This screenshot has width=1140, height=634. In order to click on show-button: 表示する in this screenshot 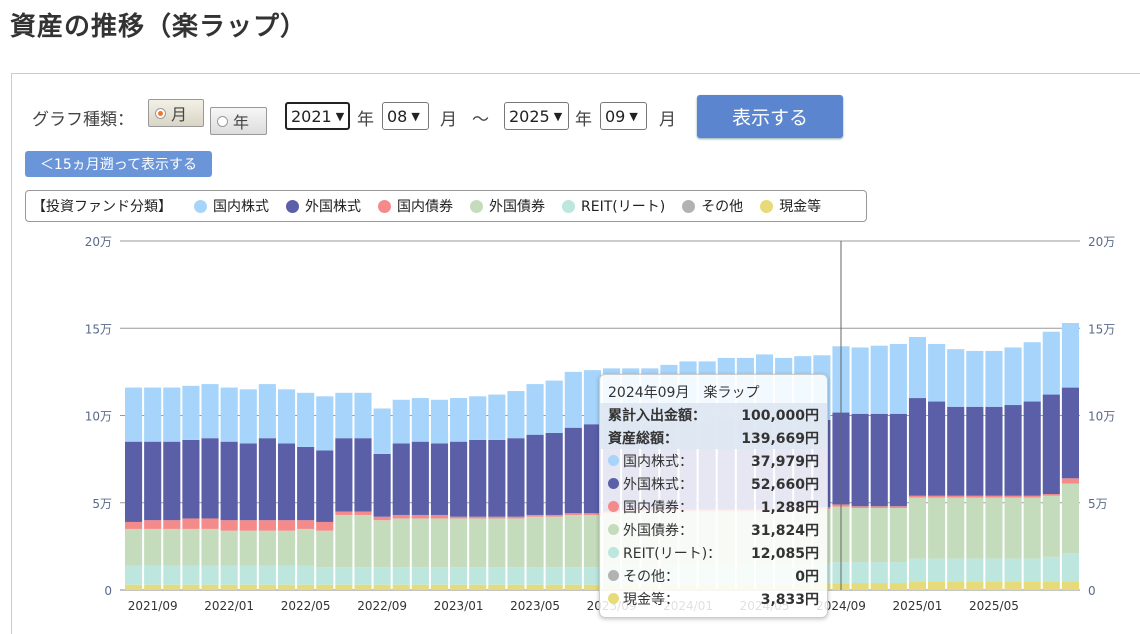, I will do `click(770, 116)`.